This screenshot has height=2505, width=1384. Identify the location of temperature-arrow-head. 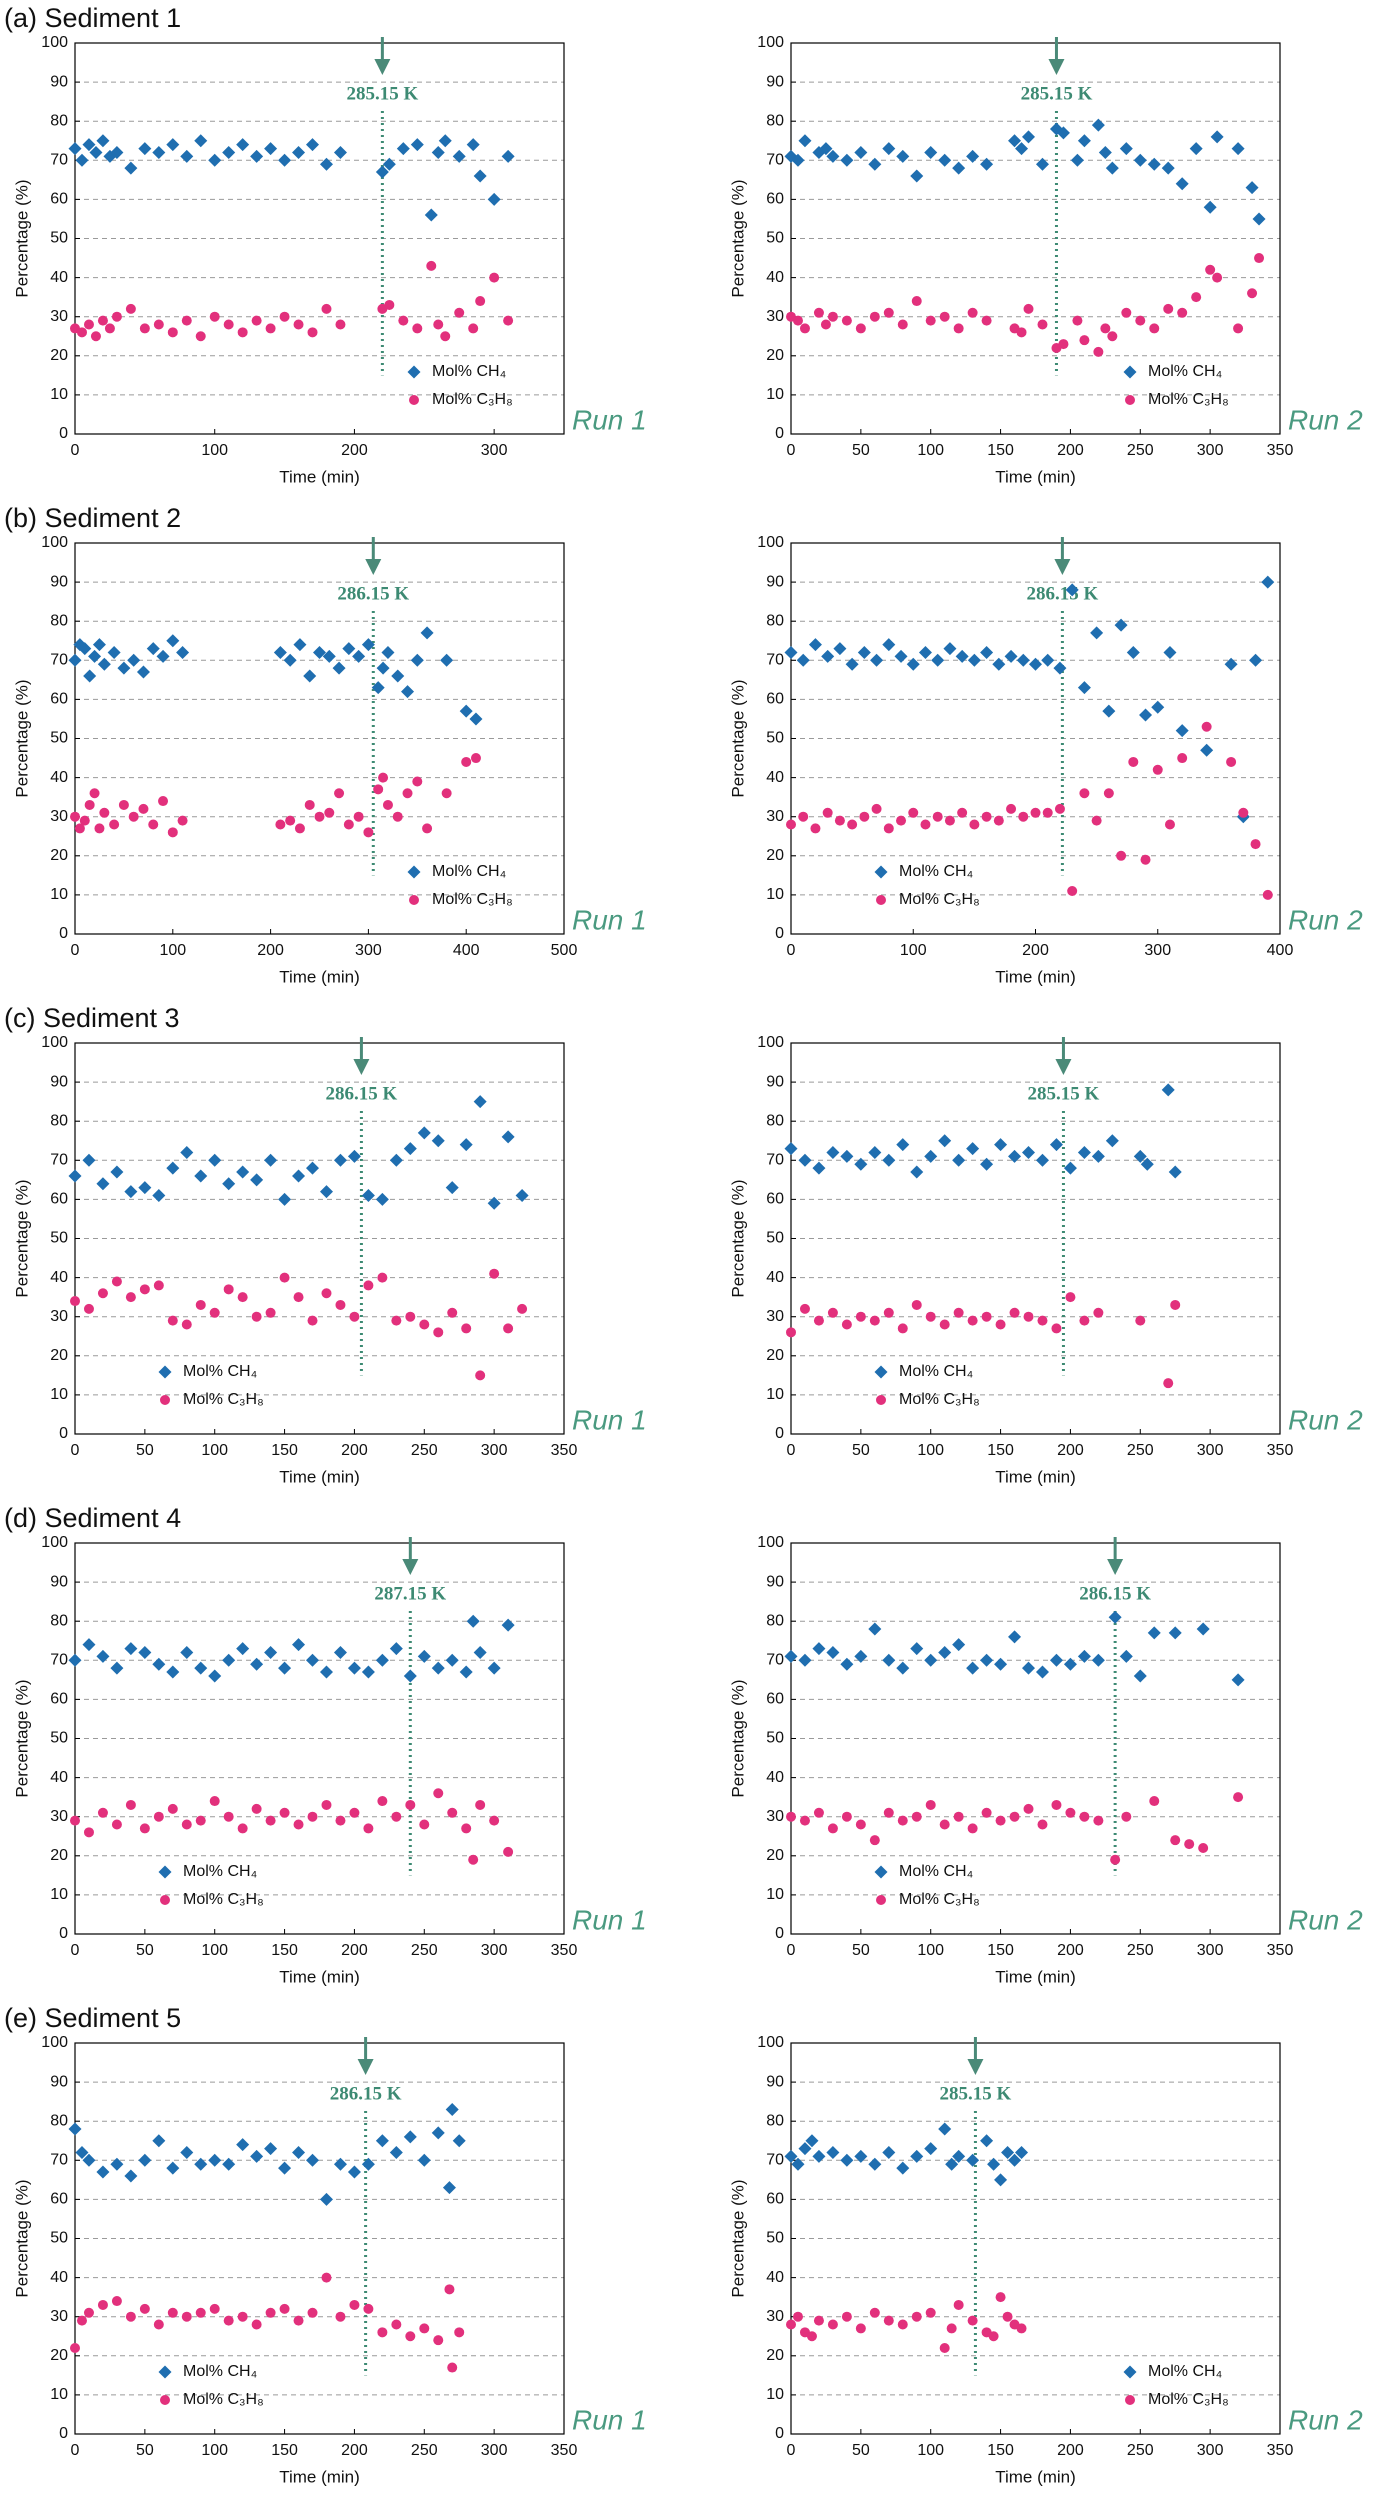
(1063, 1067).